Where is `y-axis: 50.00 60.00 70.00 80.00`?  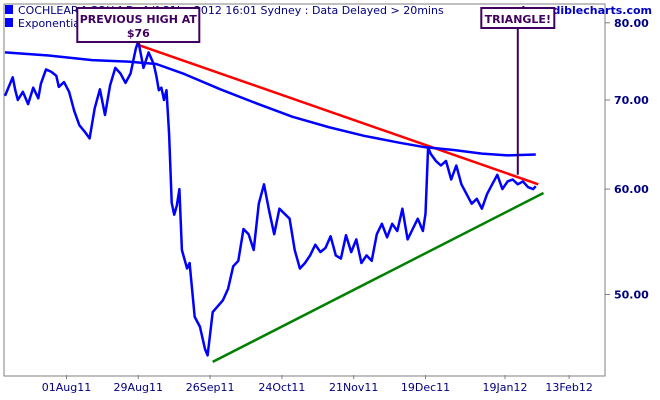
y-axis: 50.00 60.00 70.00 80.00 is located at coordinates (627, 159).